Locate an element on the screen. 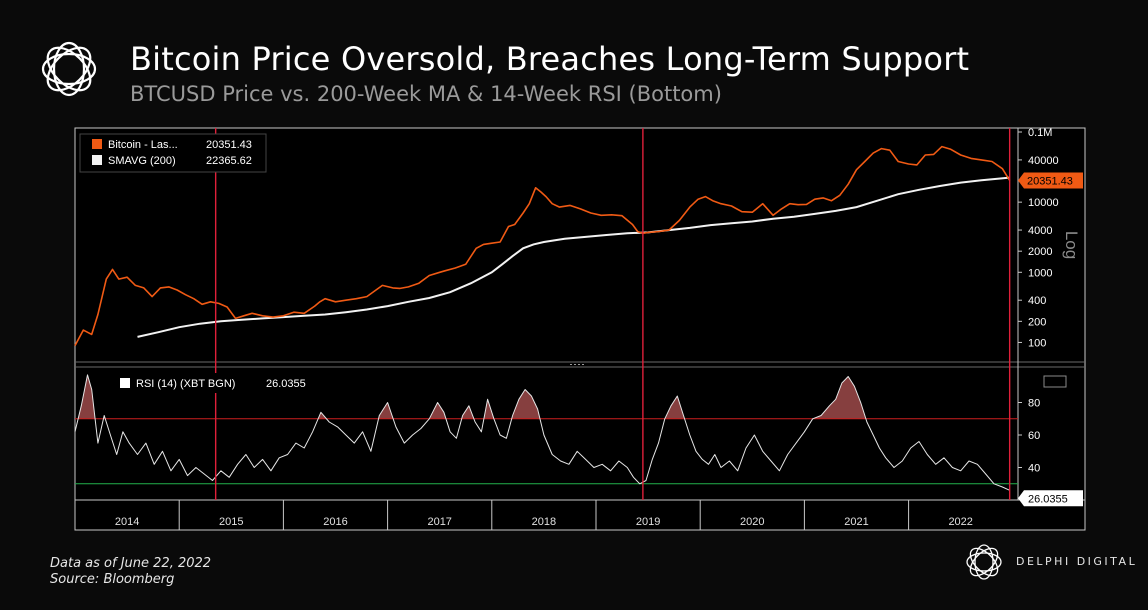 This screenshot has width=1148, height=610. last-price-badge is located at coordinates (1050, 180).